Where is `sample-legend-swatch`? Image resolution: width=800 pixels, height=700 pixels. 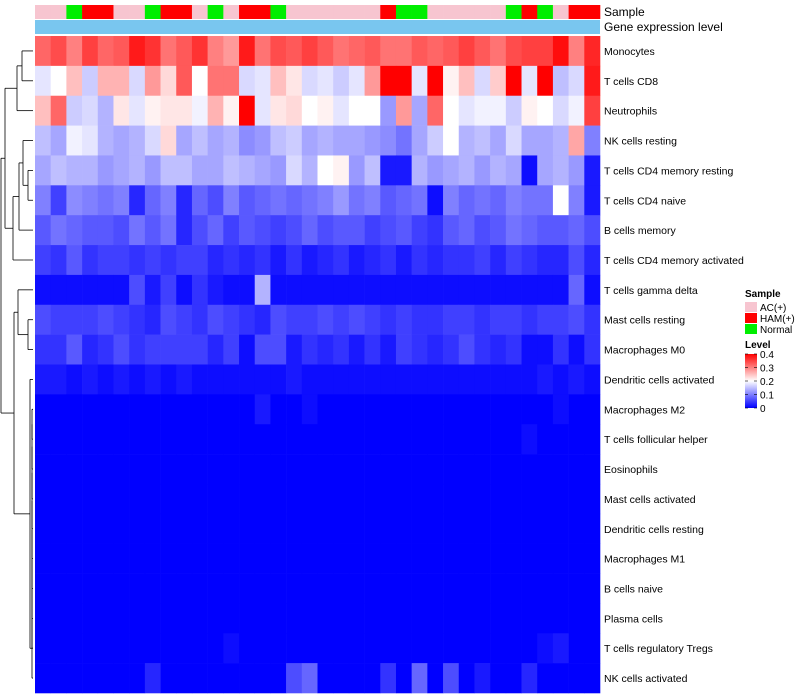
sample-legend-swatch is located at coordinates (751, 329).